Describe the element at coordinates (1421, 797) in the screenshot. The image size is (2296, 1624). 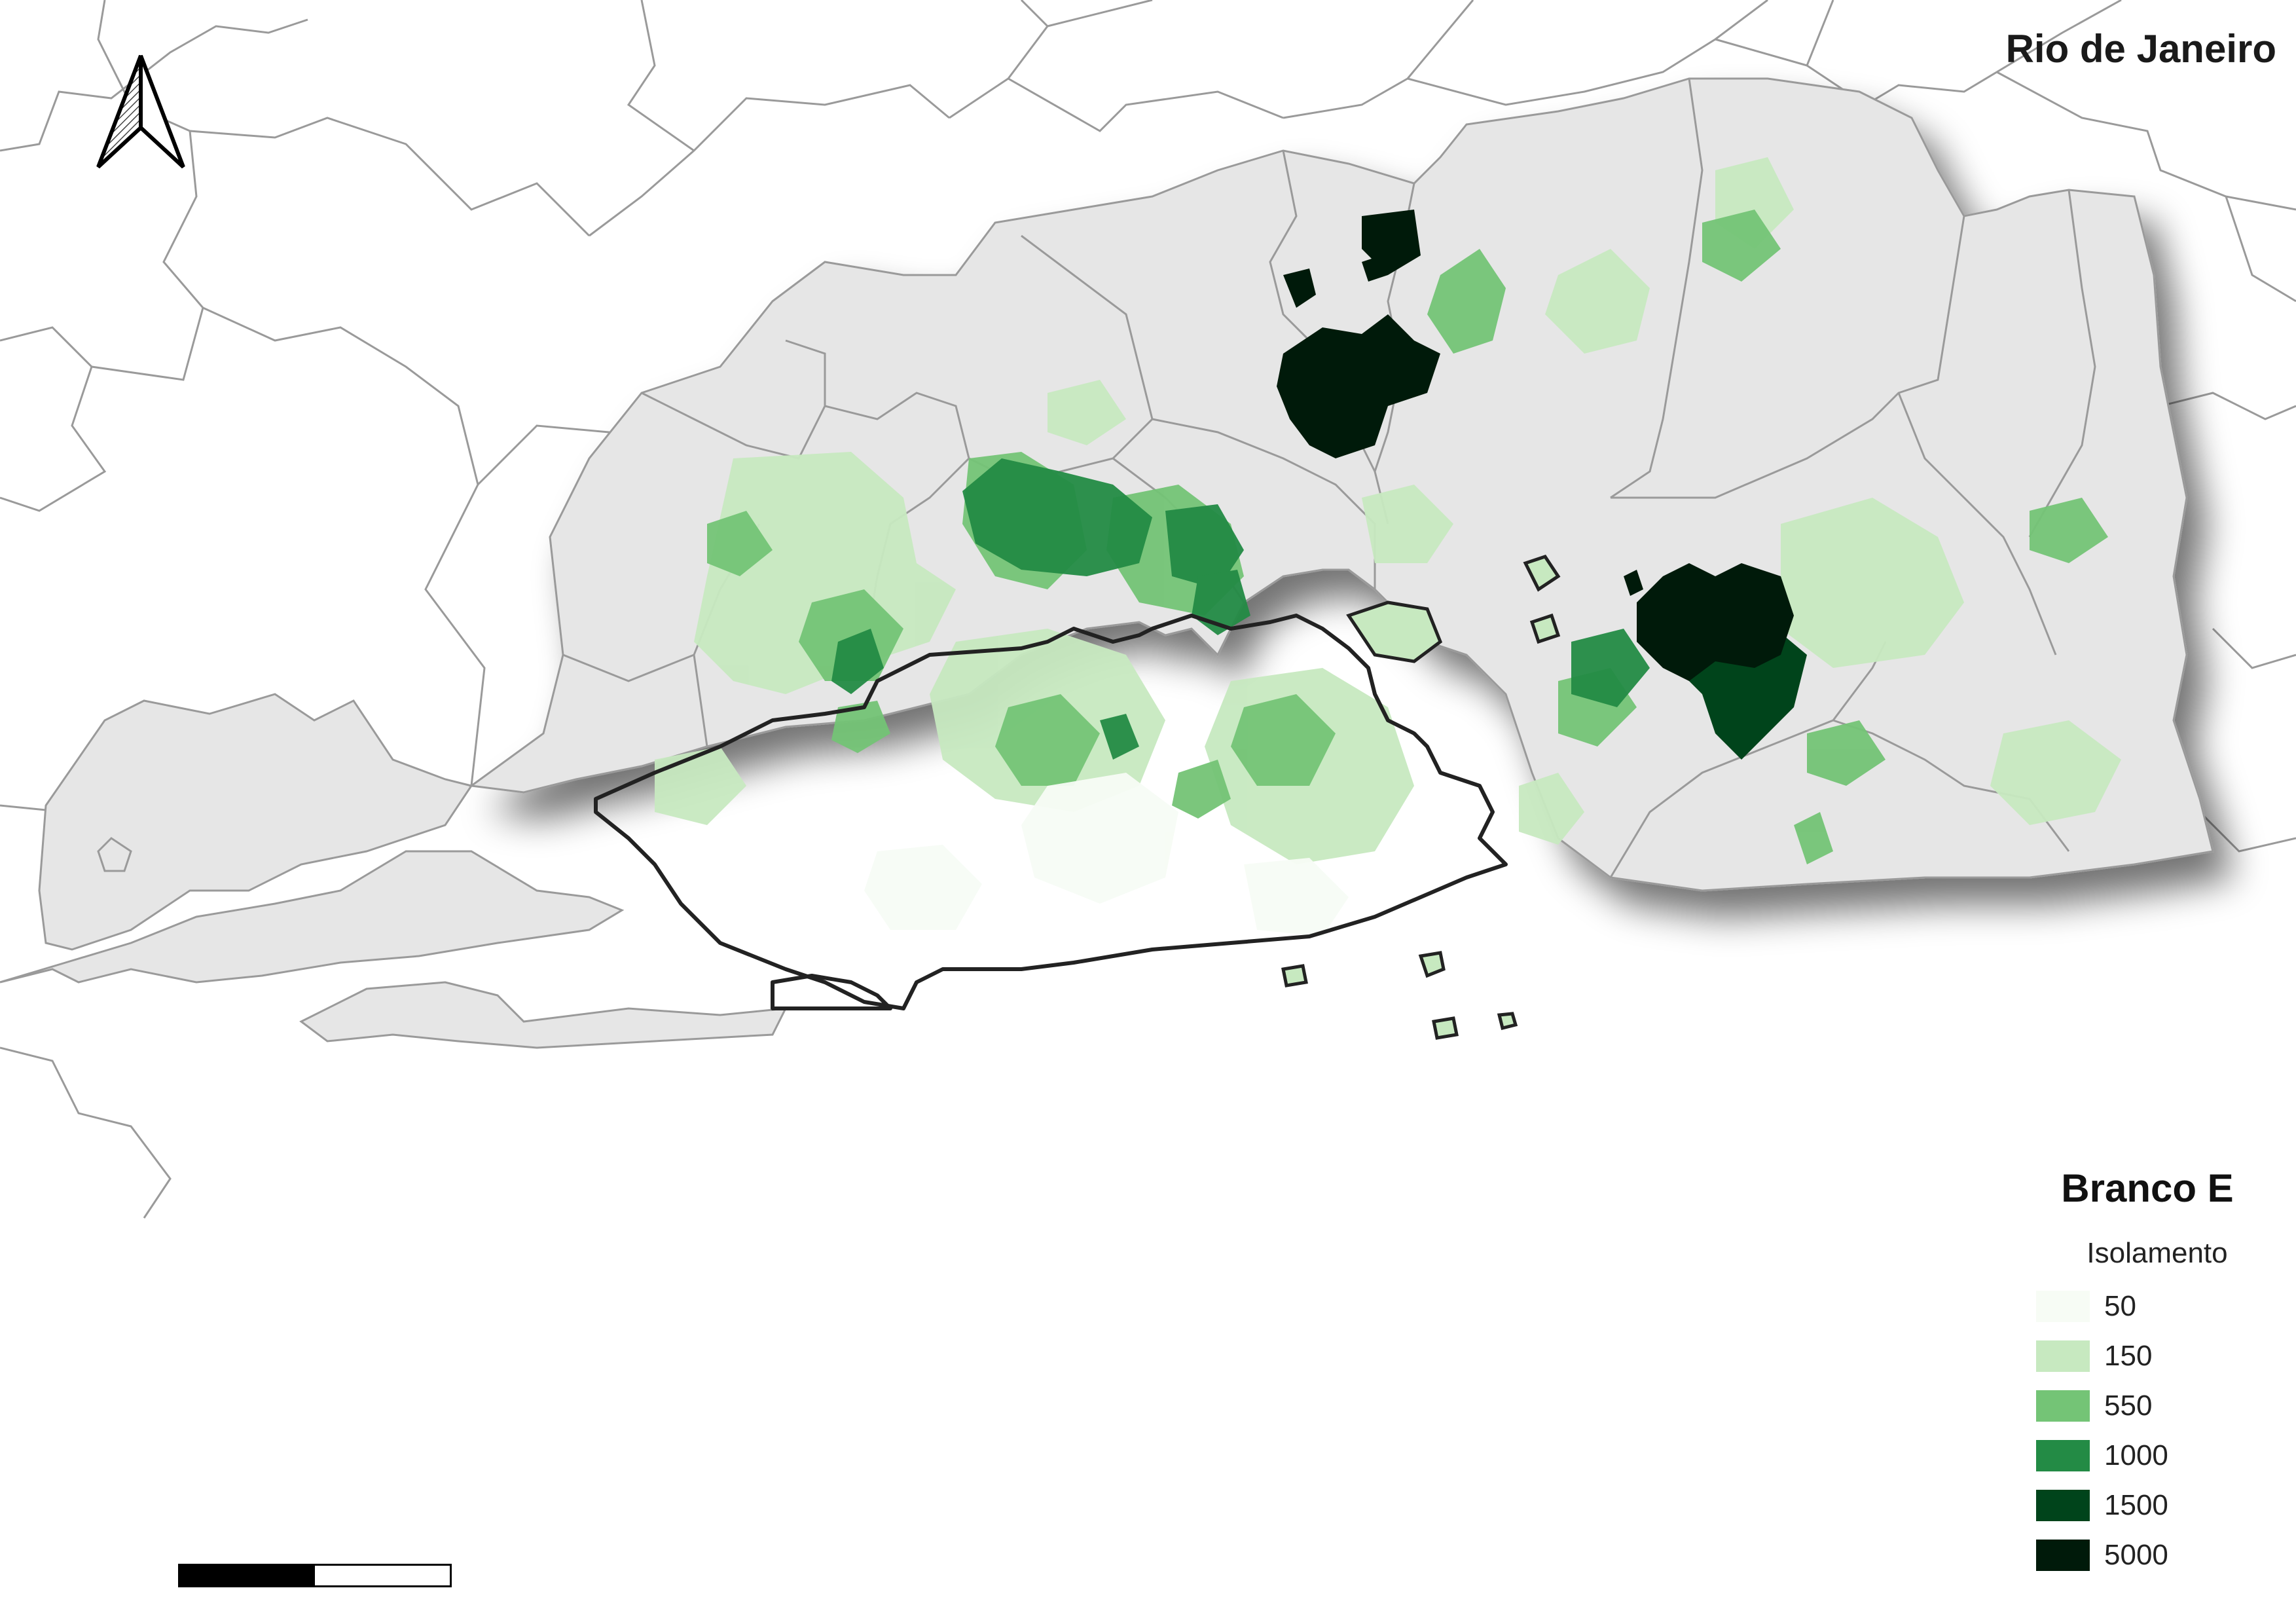
I see `bay-islands` at that location.